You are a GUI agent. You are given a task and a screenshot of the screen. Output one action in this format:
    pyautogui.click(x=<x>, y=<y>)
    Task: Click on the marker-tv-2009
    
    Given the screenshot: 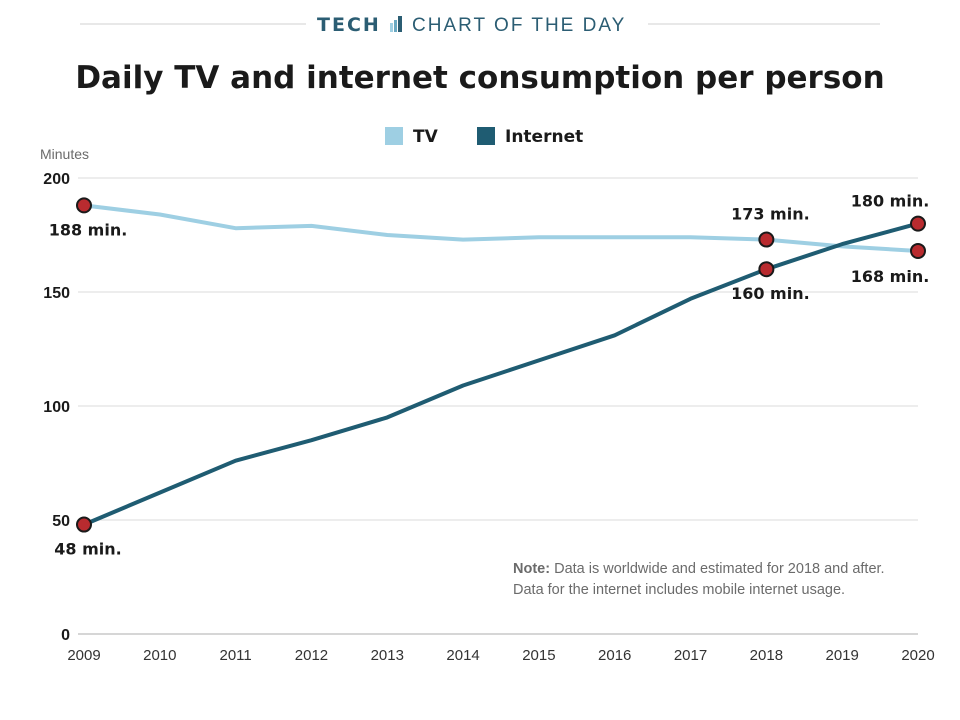 What is the action you would take?
    pyautogui.click(x=84, y=205)
    